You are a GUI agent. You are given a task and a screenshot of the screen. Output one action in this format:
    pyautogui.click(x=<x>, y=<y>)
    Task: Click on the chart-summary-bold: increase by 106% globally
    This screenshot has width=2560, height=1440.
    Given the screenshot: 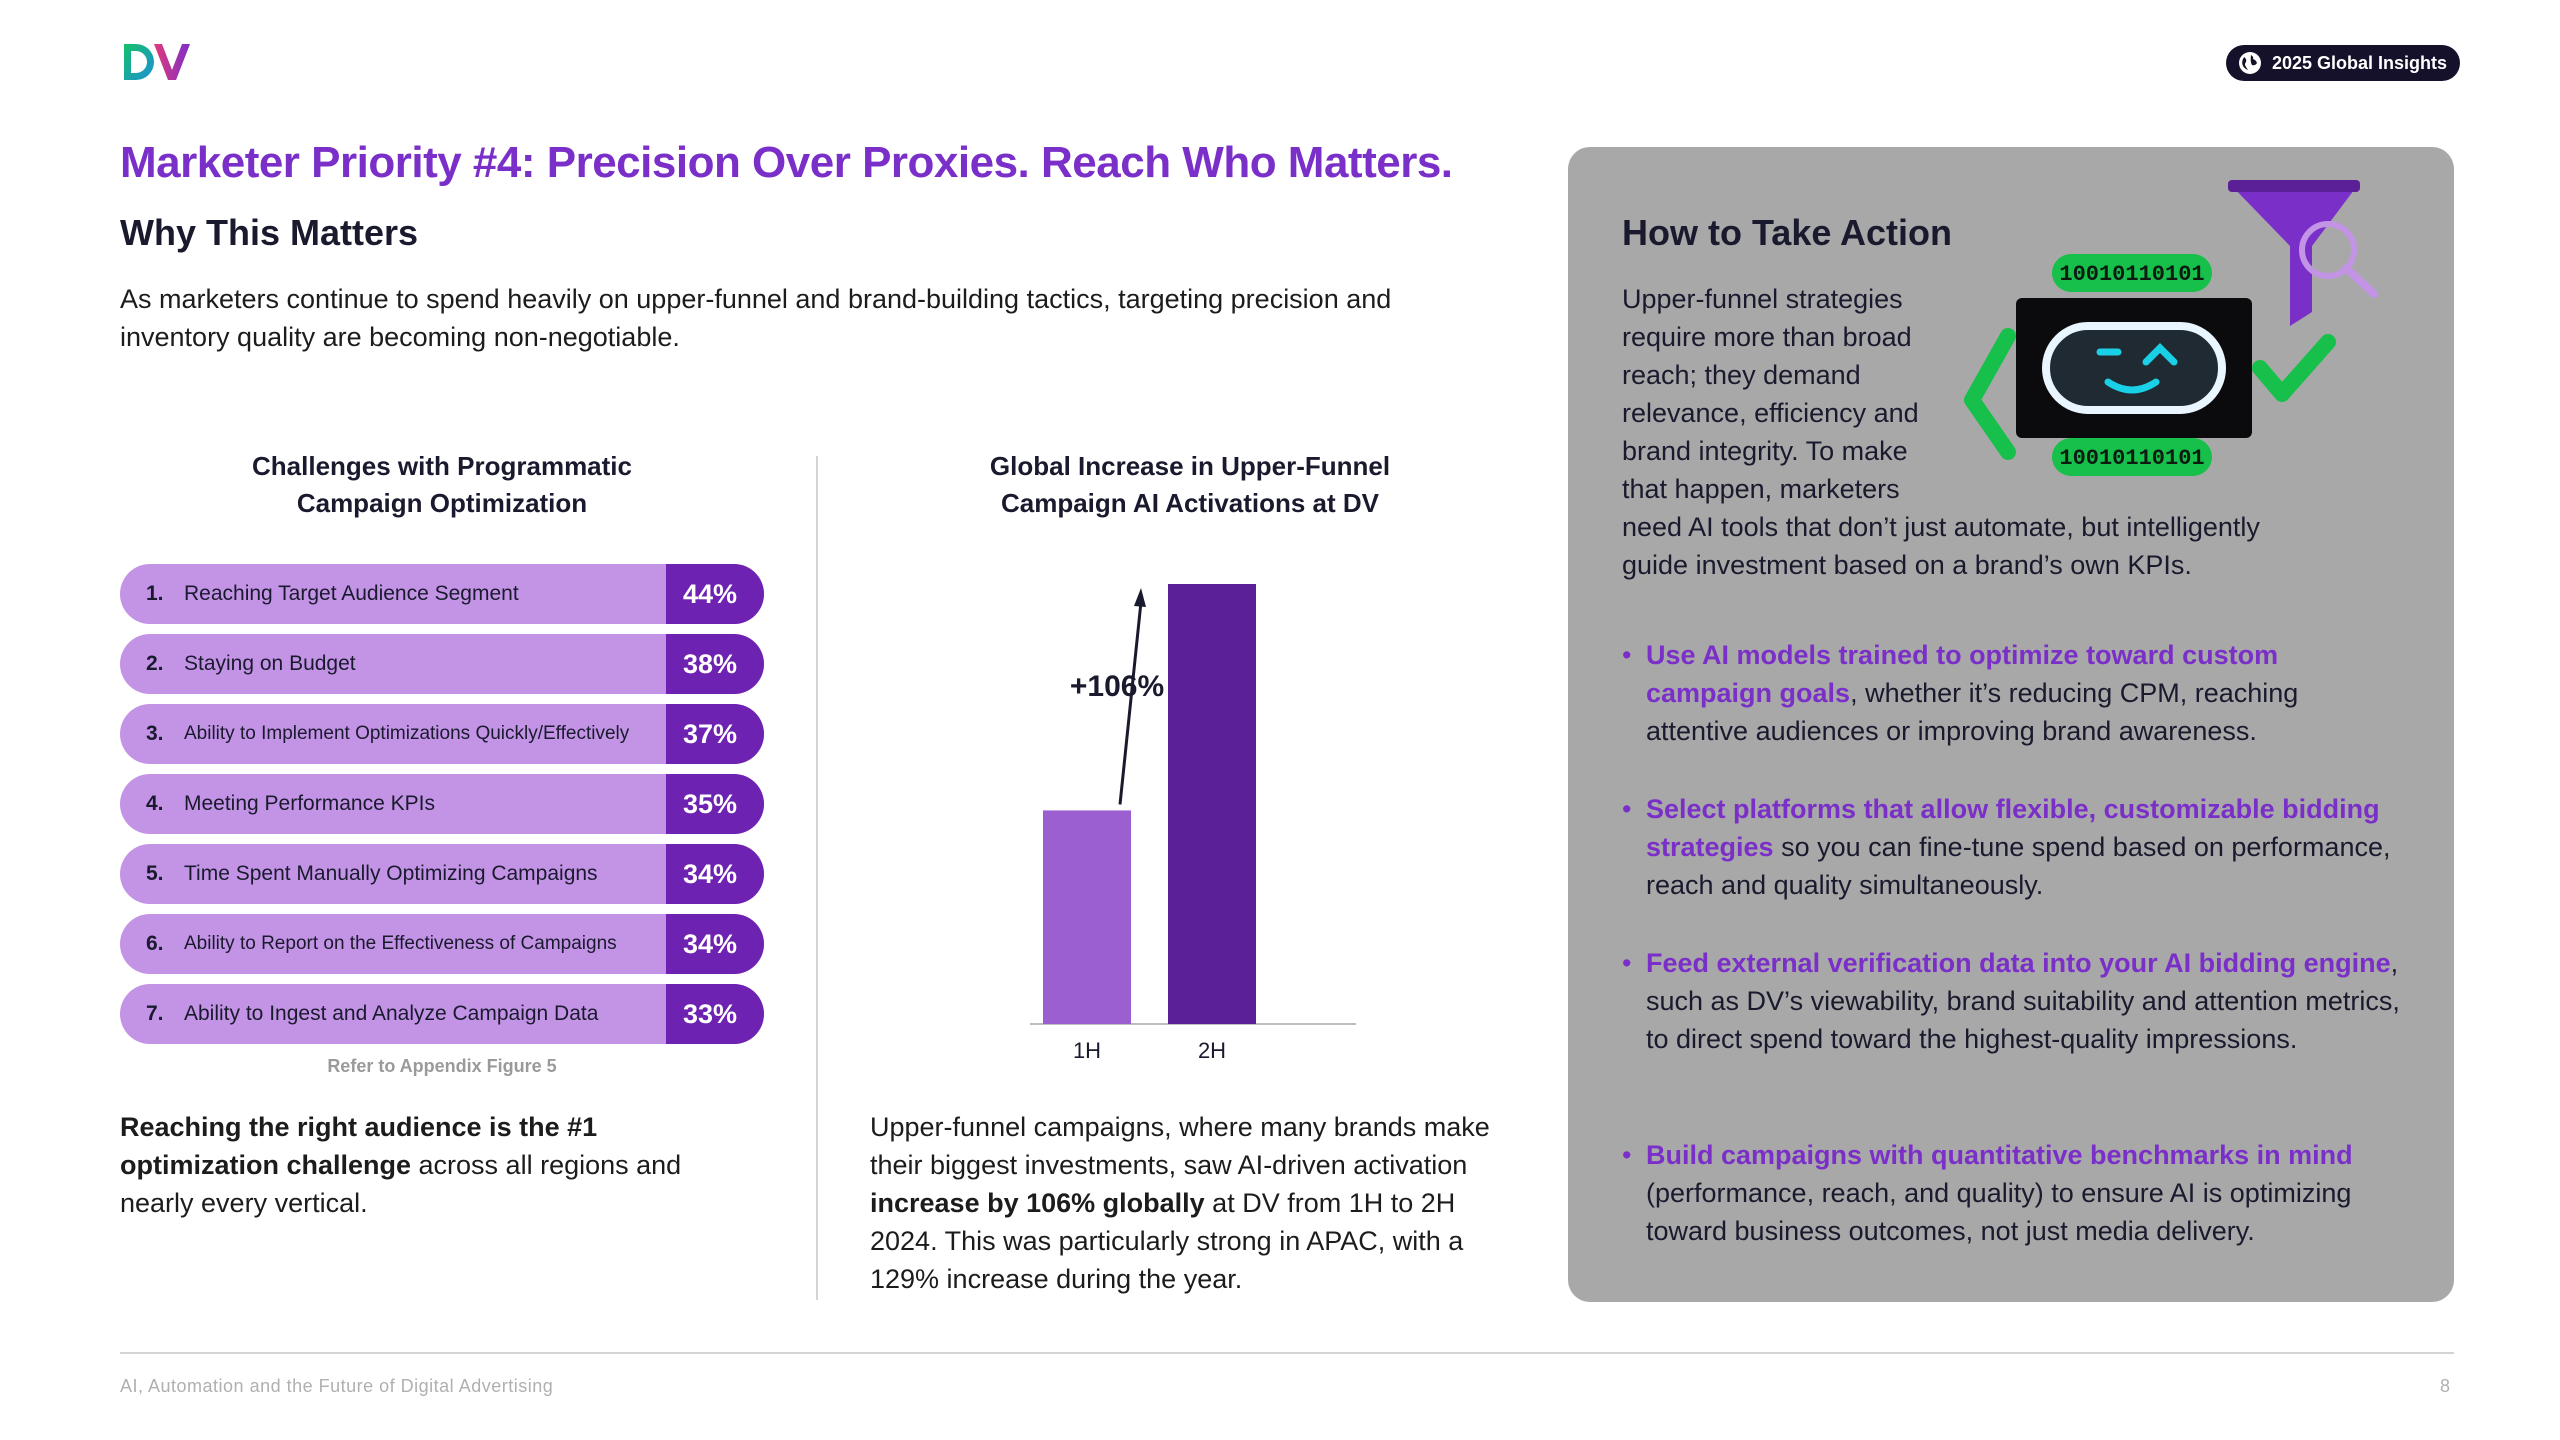 What is the action you would take?
    pyautogui.click(x=1037, y=1203)
    